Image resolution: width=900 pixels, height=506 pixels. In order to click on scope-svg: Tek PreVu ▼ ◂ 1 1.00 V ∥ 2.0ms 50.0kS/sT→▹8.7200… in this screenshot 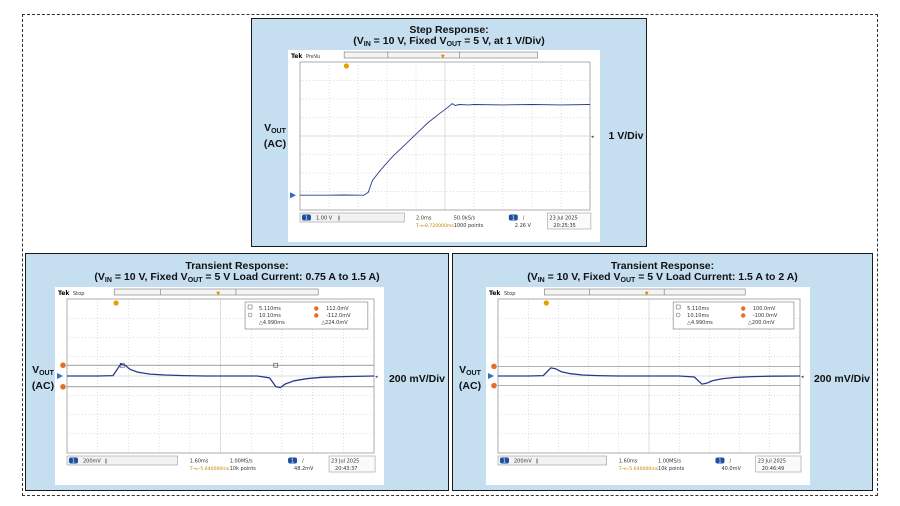, I will do `click(442, 140)`.